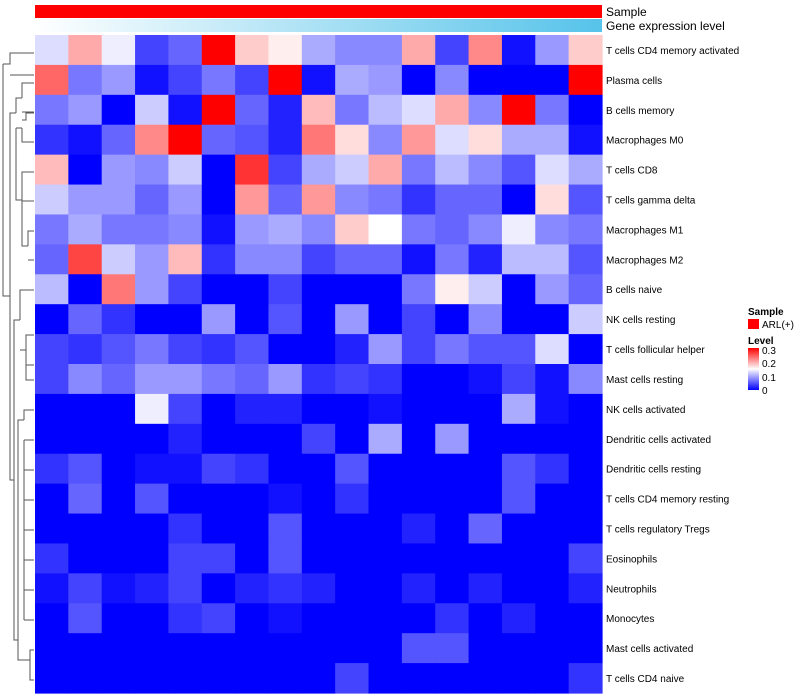 This screenshot has height=700, width=800. What do you see at coordinates (655, 350) in the screenshot?
I see `row-label: T cells follicular helper` at bounding box center [655, 350].